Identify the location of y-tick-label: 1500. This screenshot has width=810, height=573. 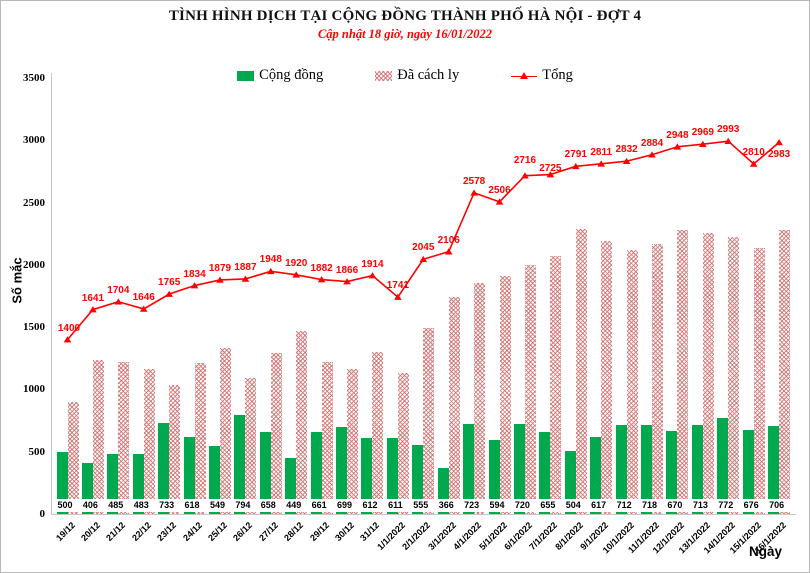
(34, 327).